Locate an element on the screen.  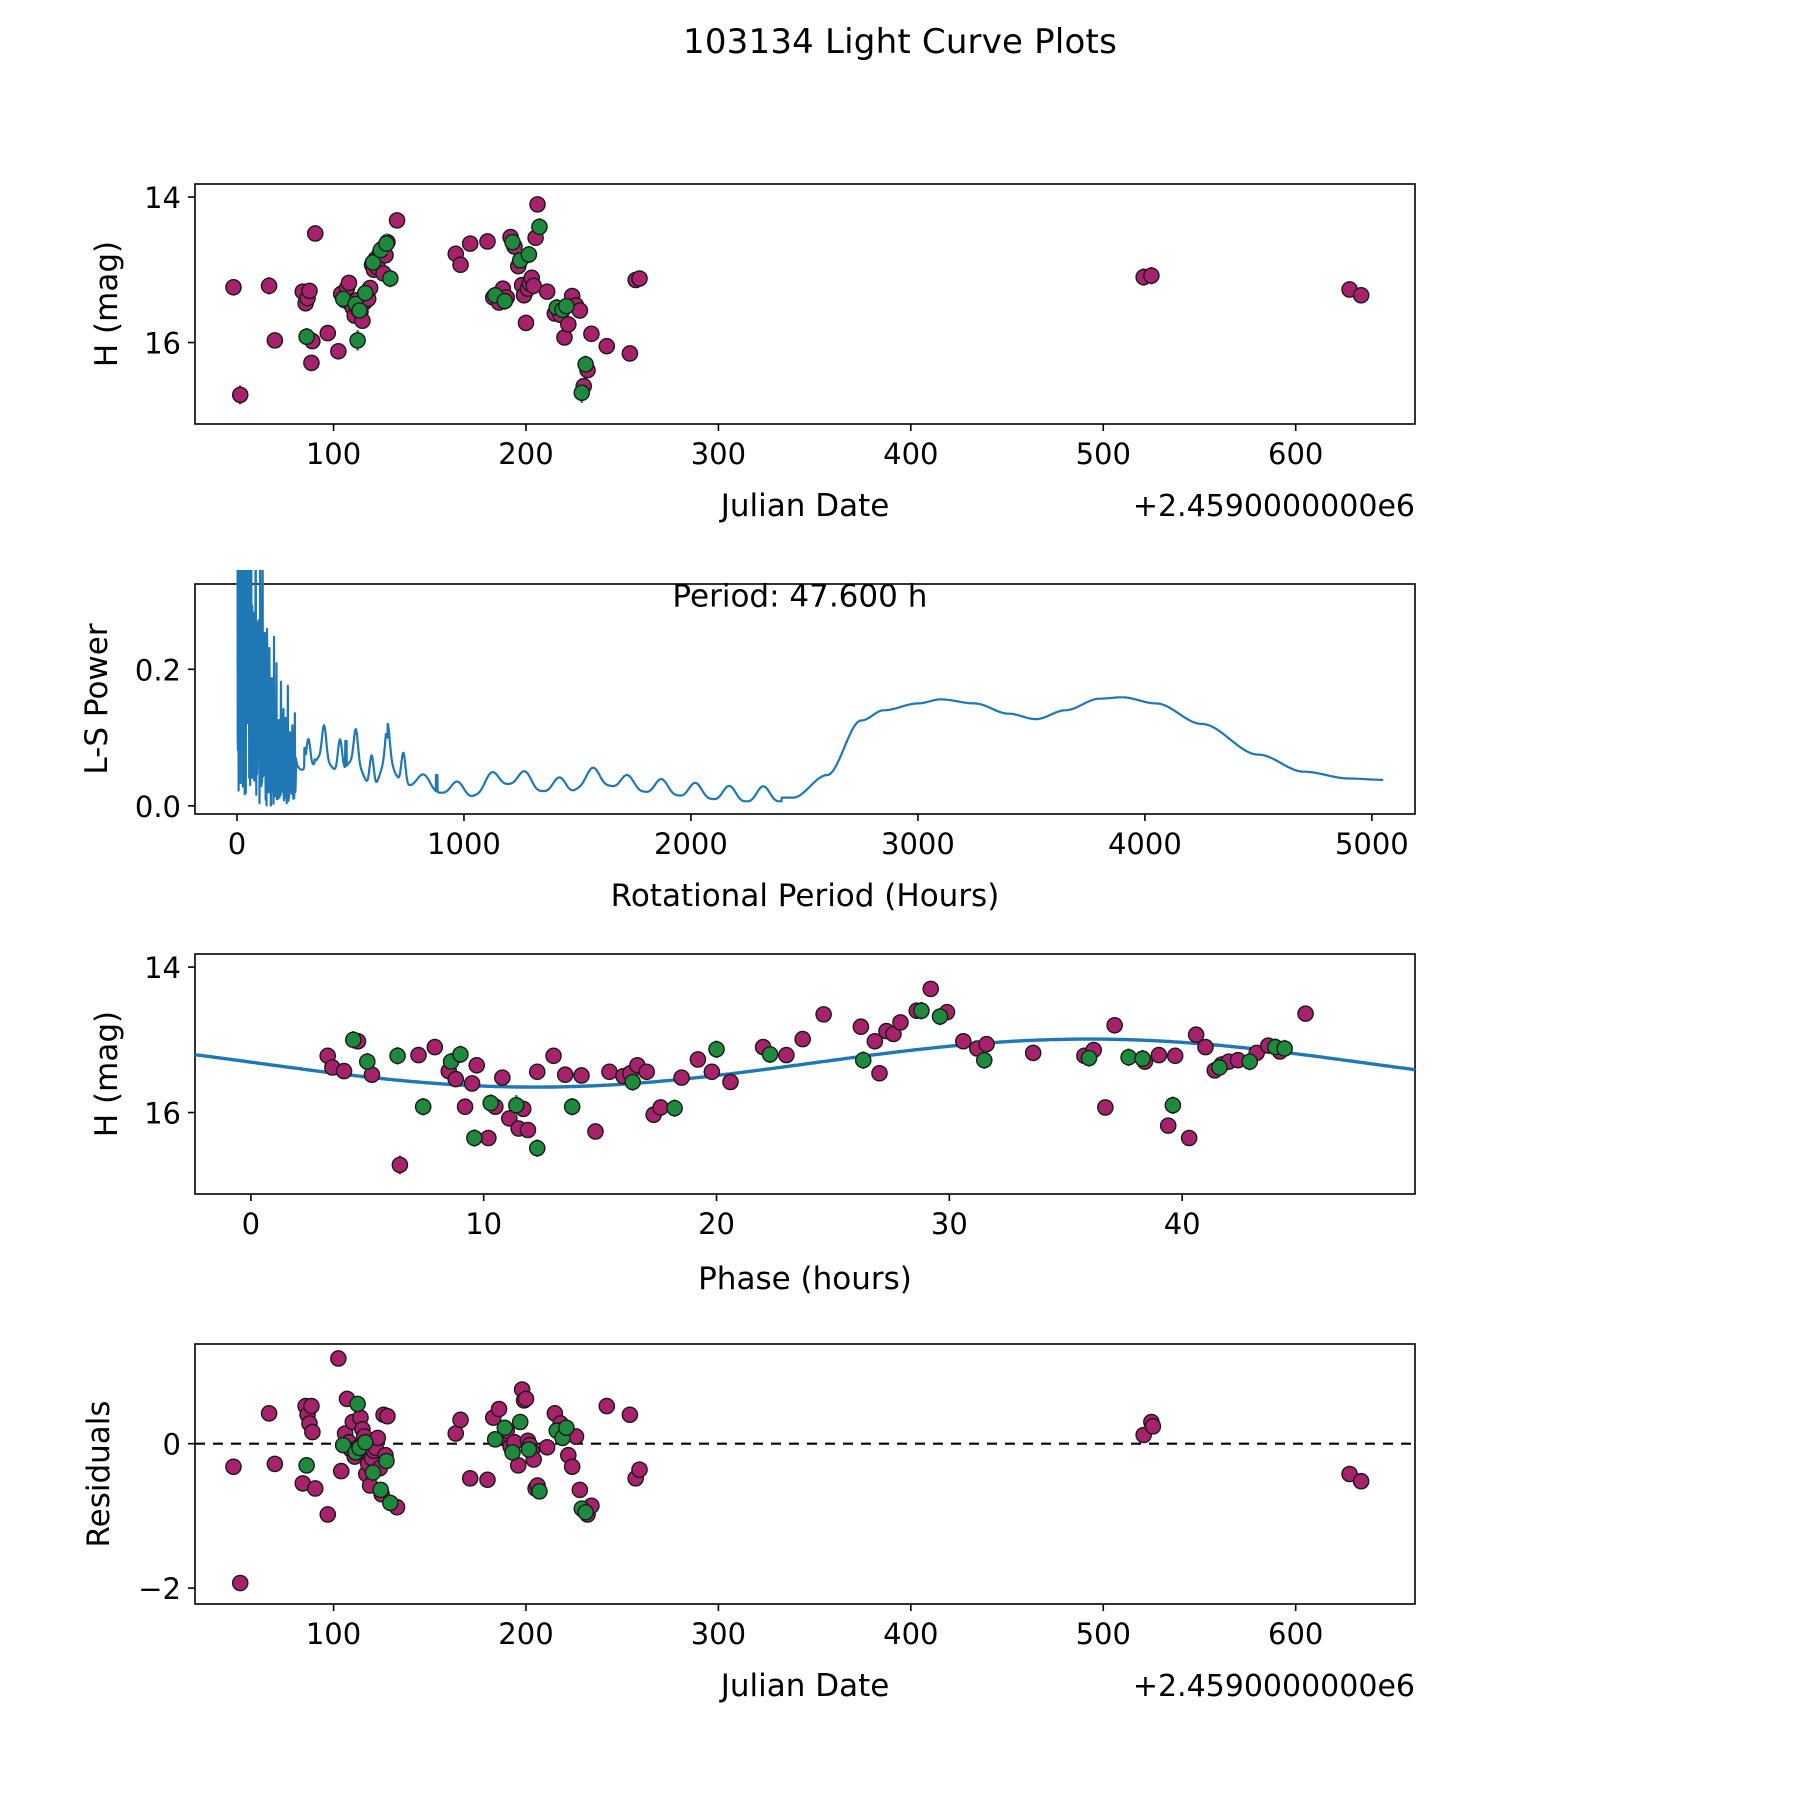
y-axis-label: L-S Power is located at coordinates (97, 698).